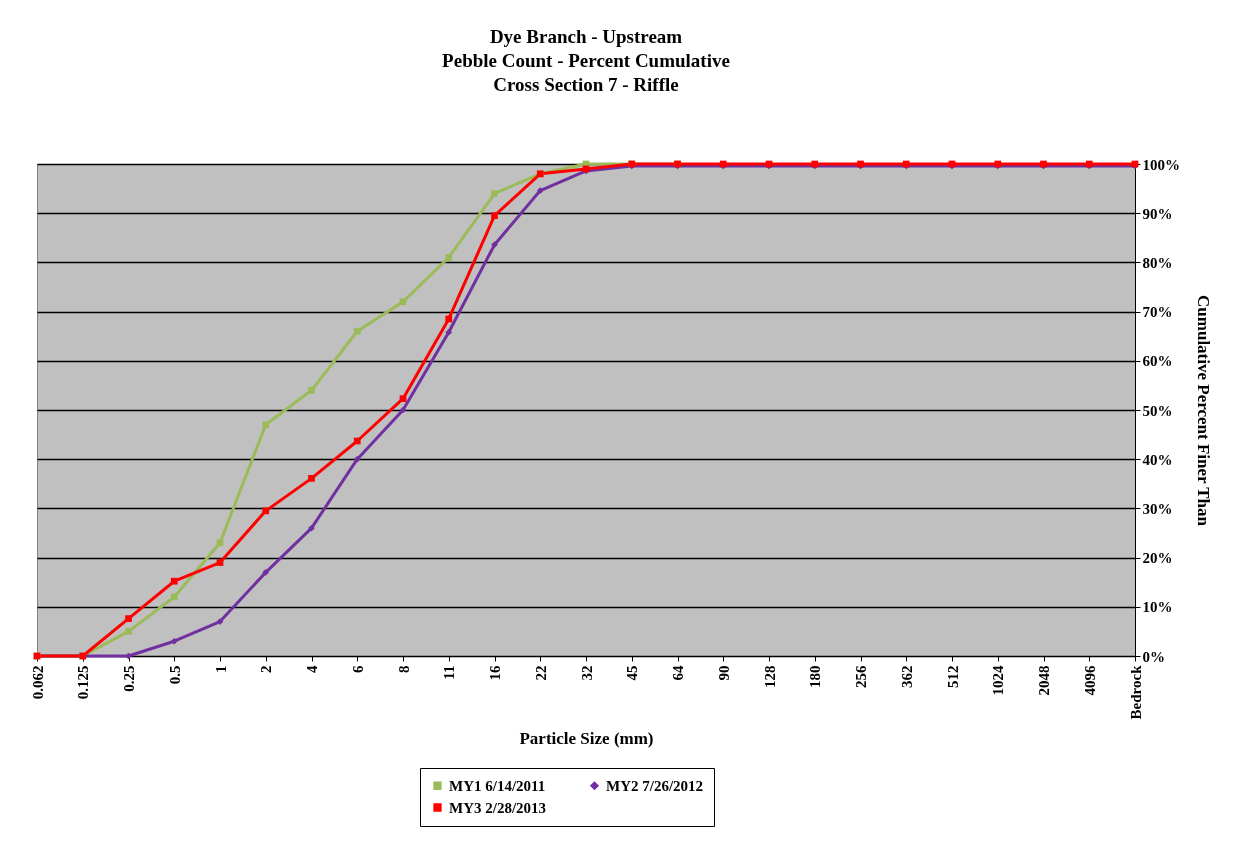  Describe the element at coordinates (83, 682) in the screenshot. I see `x-tick-label: 0.125` at that location.